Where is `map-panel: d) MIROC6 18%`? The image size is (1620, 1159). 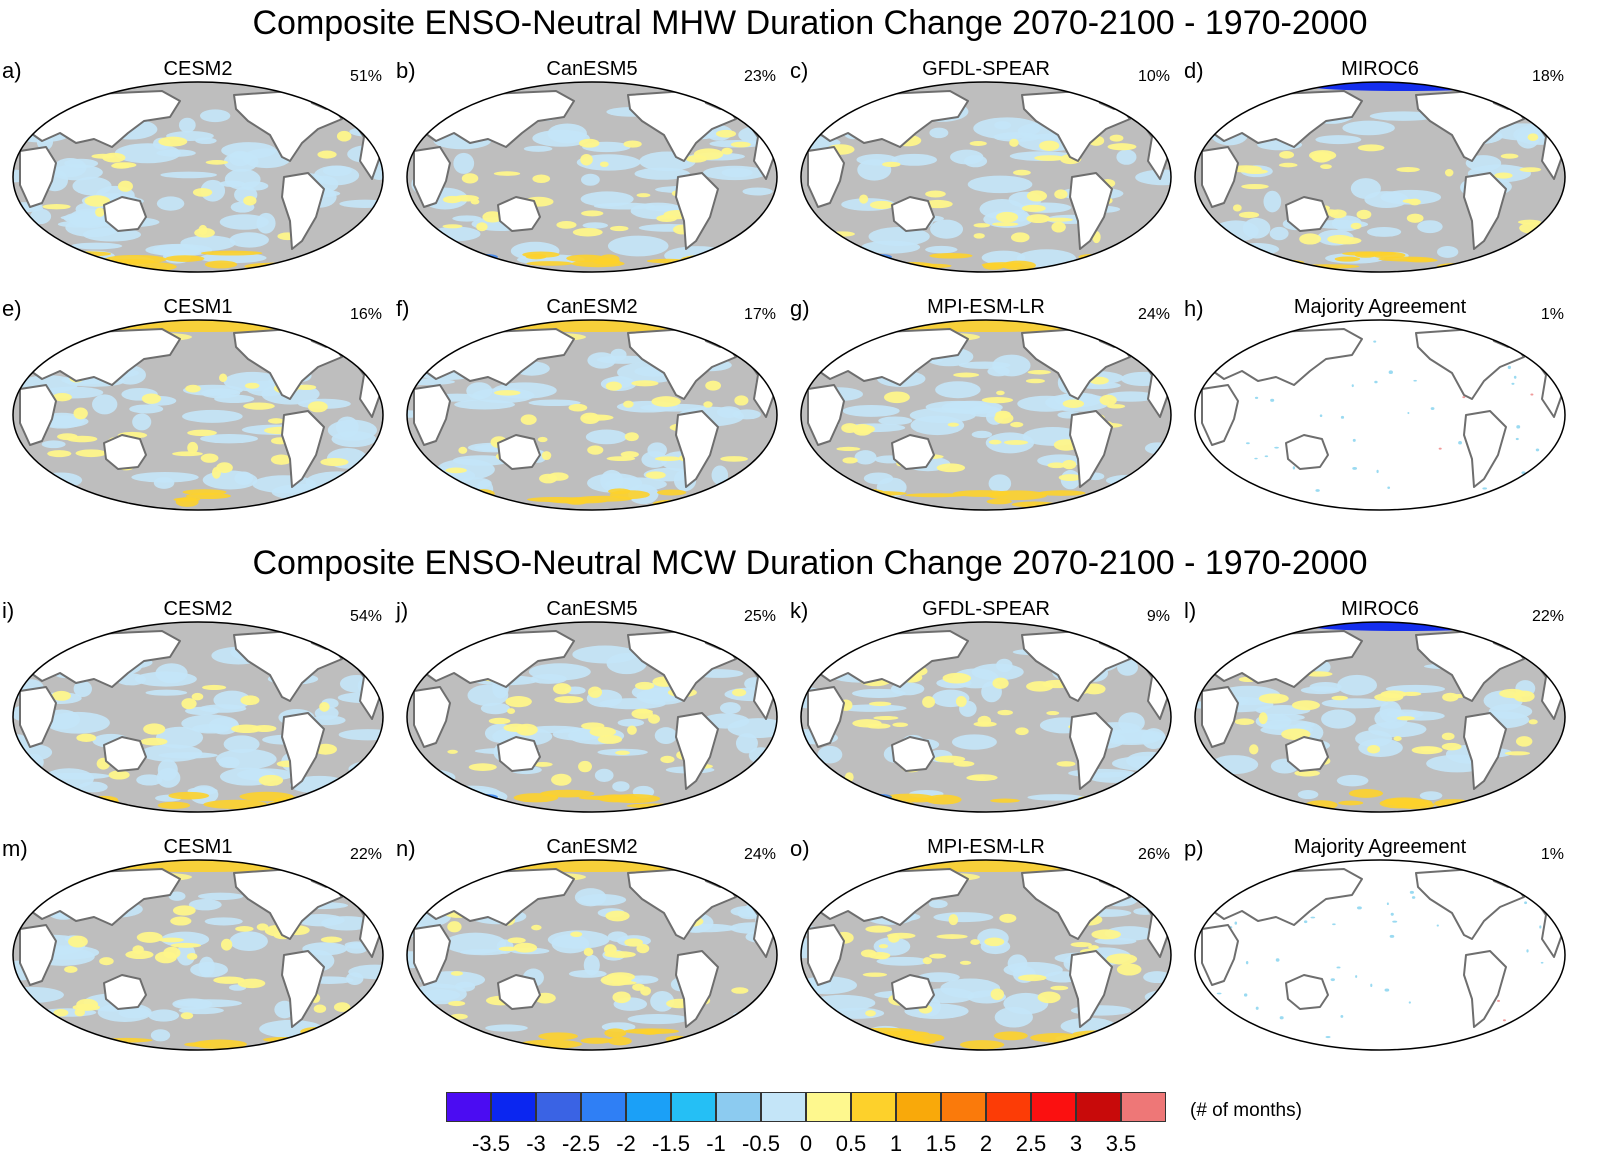 map-panel: d) MIROC6 18% is located at coordinates (1380, 178).